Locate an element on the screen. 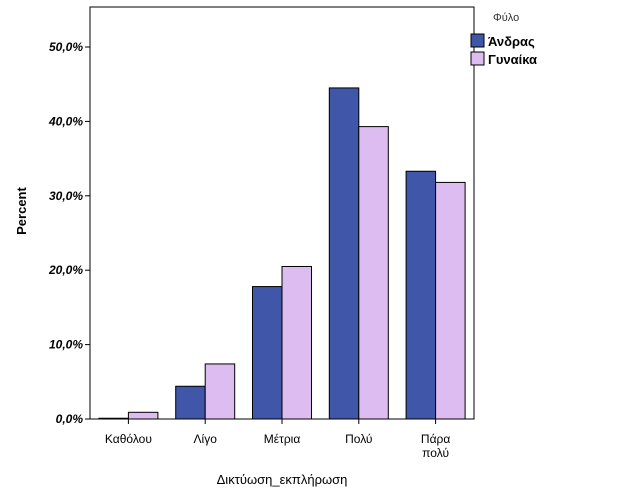 The image size is (626, 501). x-axis-title: Δικτύωση_εκπλήρωση is located at coordinates (282, 479).